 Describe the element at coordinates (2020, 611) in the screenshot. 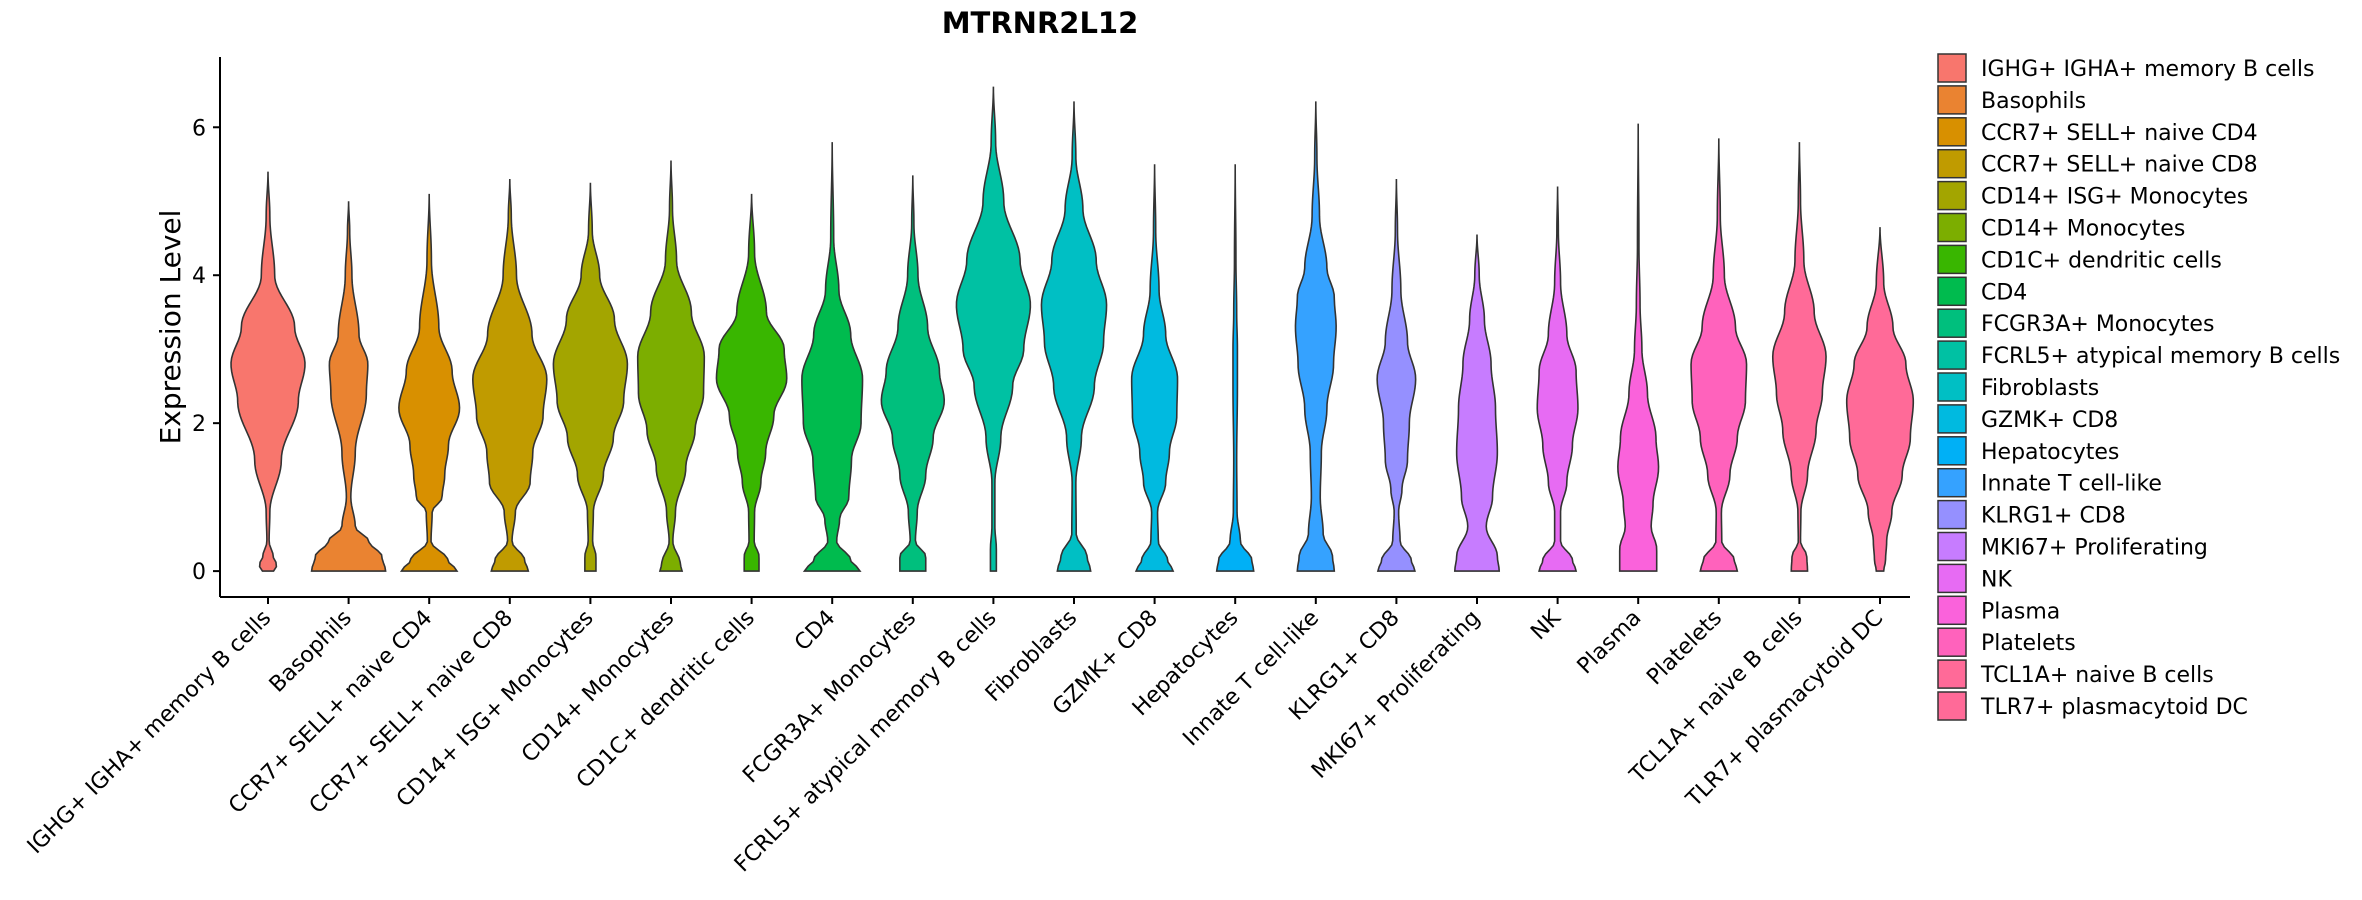

I see `legend-label: Plasma` at that location.